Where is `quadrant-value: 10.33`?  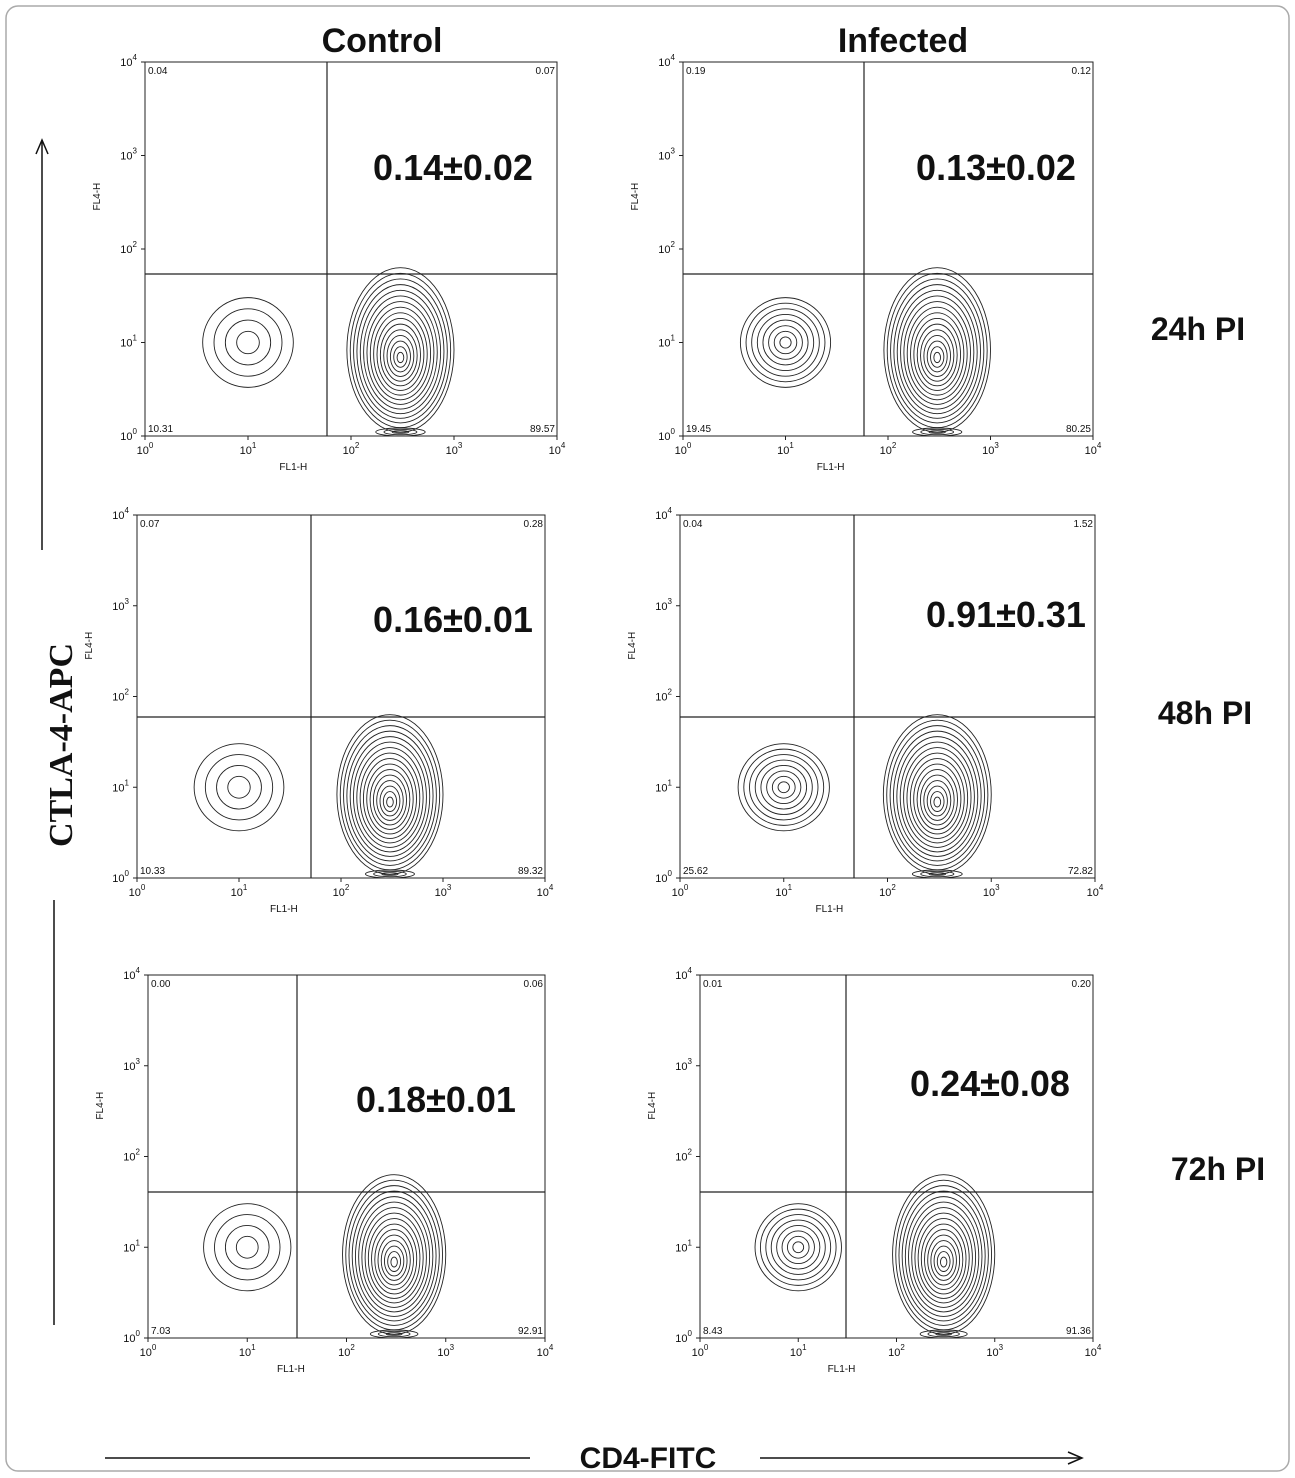
quadrant-value: 10.33 is located at coordinates (152, 871).